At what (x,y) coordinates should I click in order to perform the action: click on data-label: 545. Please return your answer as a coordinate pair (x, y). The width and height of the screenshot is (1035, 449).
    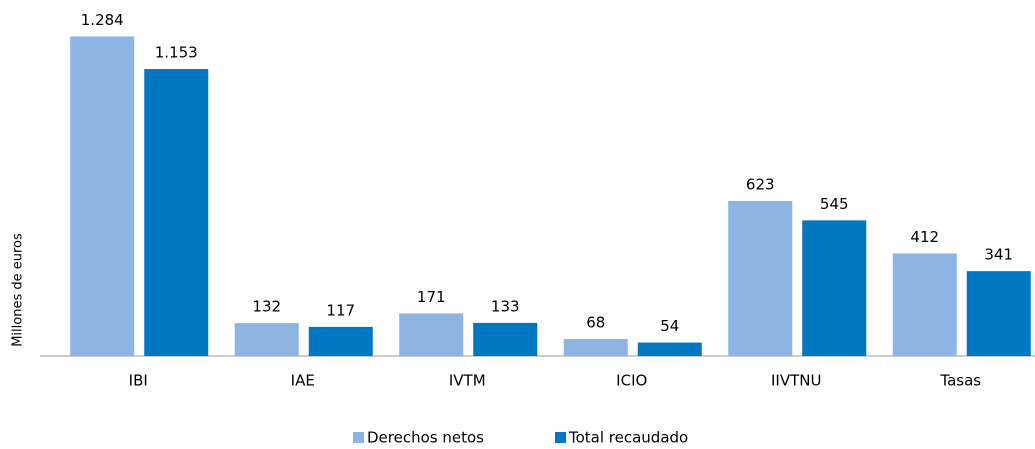
    Looking at the image, I should click on (834, 204).